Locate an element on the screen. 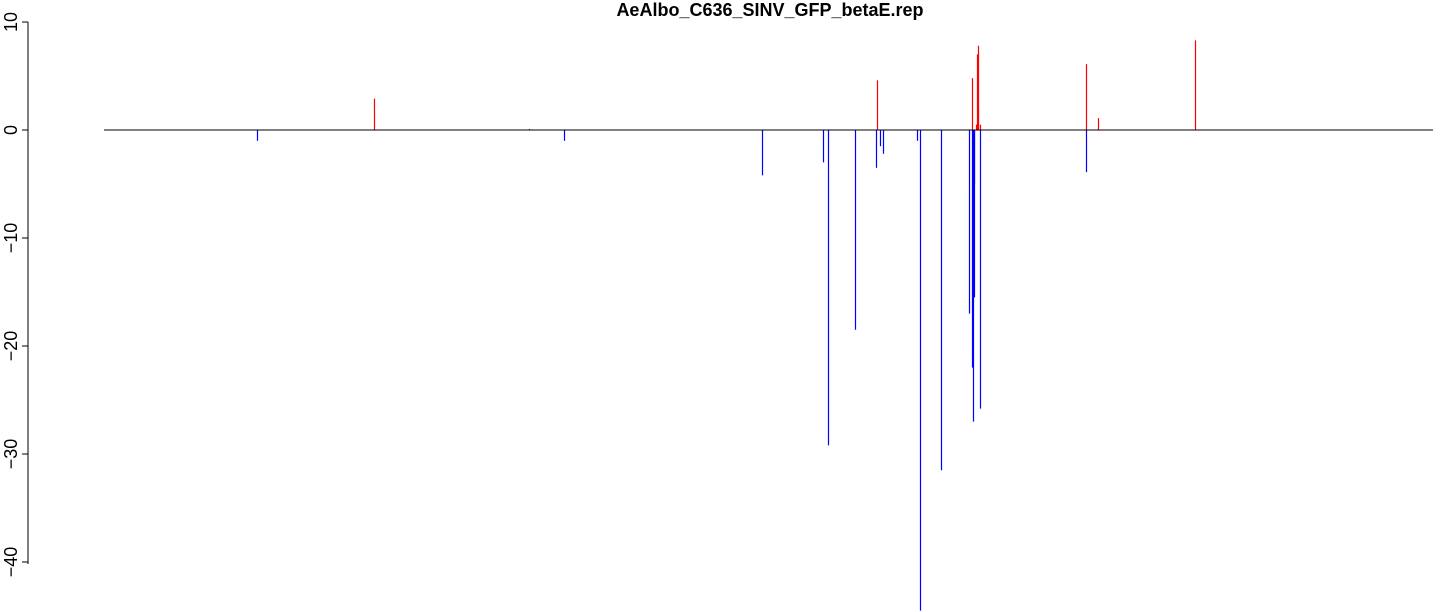 The width and height of the screenshot is (1449, 612). chart-title: AeAlbo_C636_SINV_GFP_betaE.rep is located at coordinates (769, 10).